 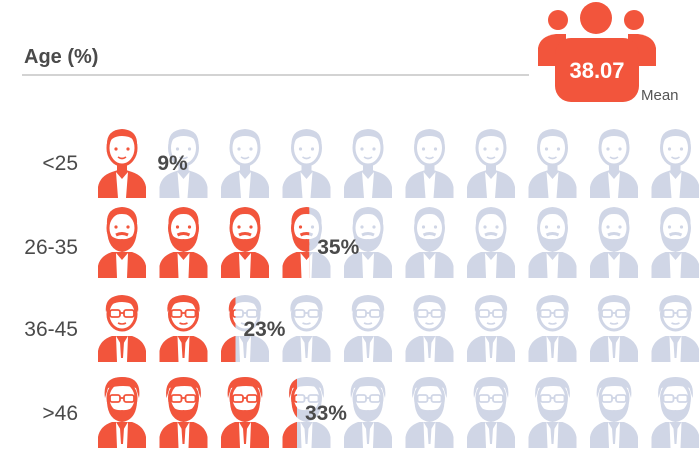 What do you see at coordinates (172, 163) in the screenshot?
I see `value-label: 9%` at bounding box center [172, 163].